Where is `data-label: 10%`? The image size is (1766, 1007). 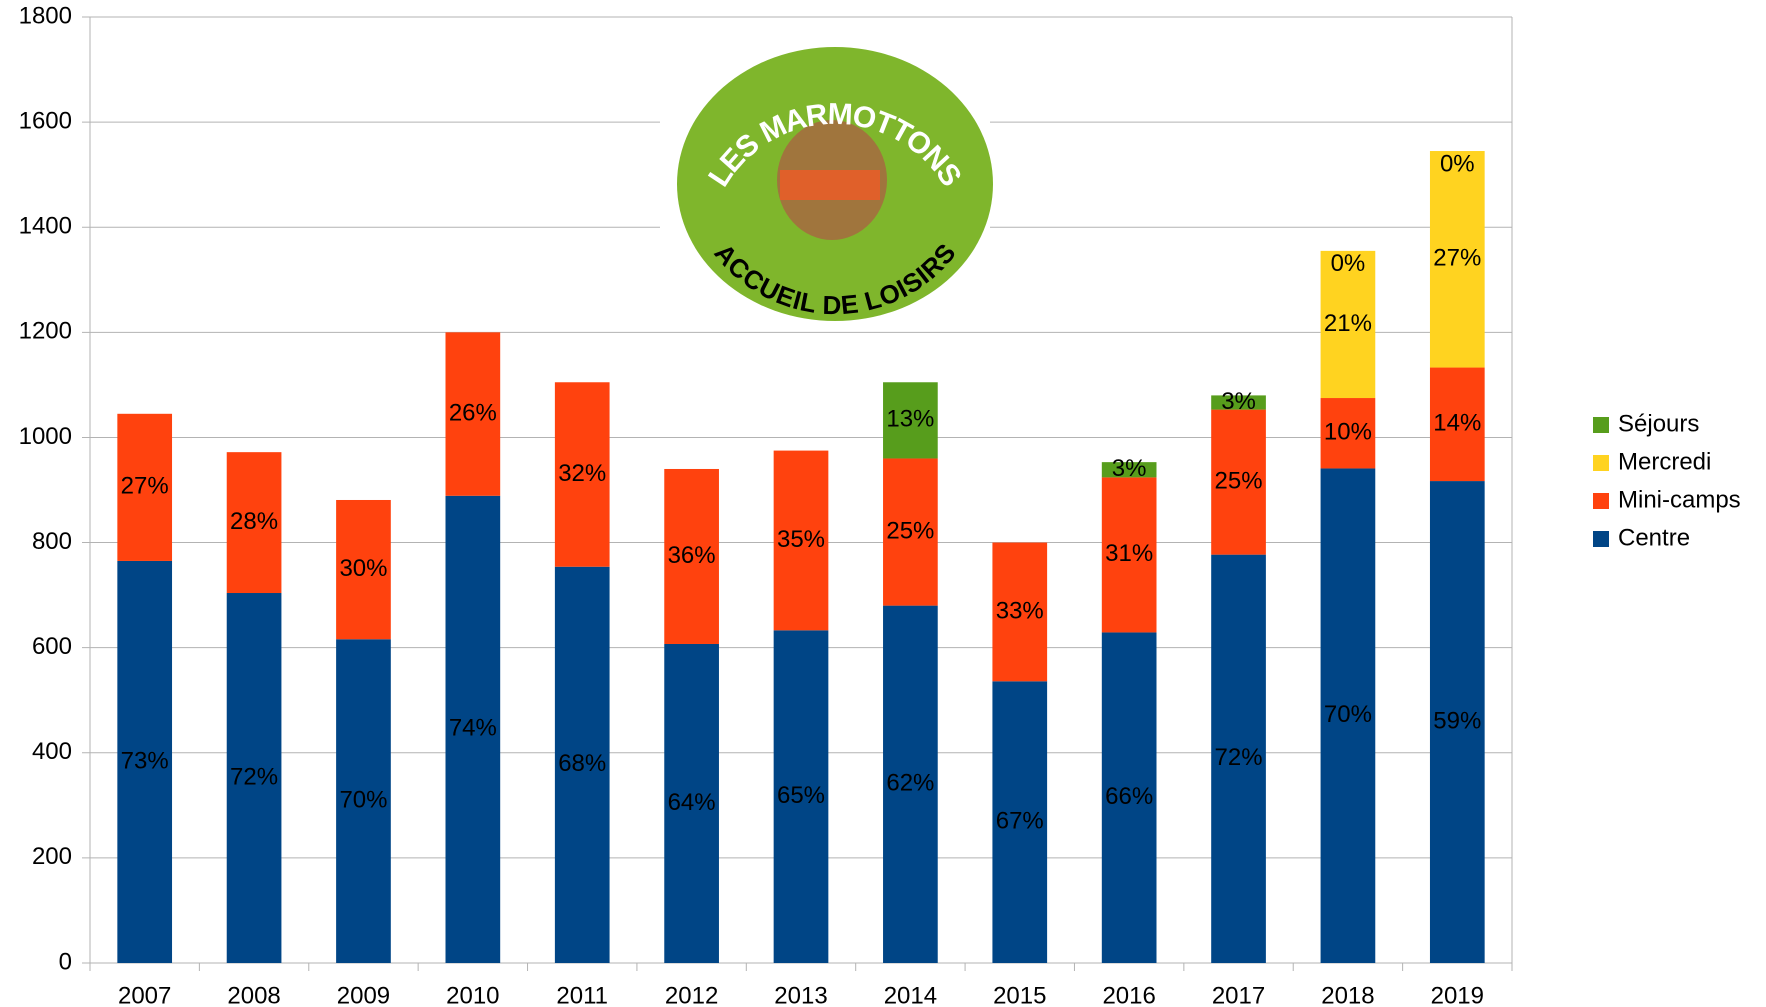
data-label: 10% is located at coordinates (1348, 432).